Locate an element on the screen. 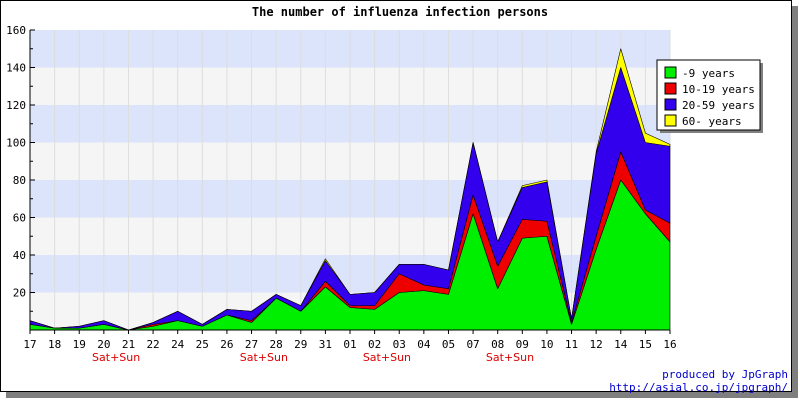  y-tick-label: 160 is located at coordinates (16, 30).